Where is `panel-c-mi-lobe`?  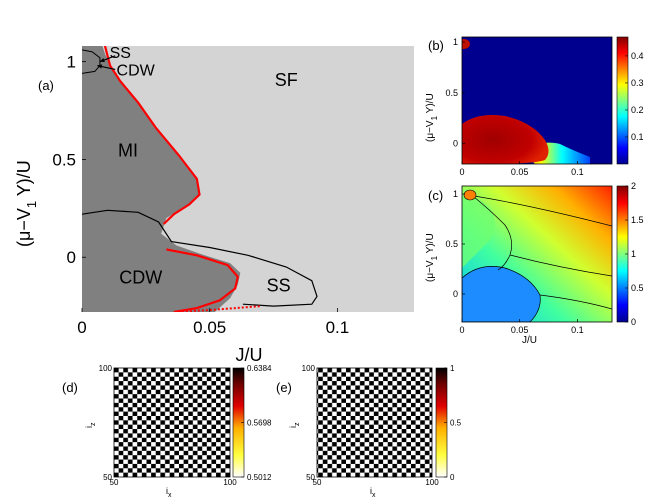
panel-c-mi-lobe is located at coordinates (478, 232).